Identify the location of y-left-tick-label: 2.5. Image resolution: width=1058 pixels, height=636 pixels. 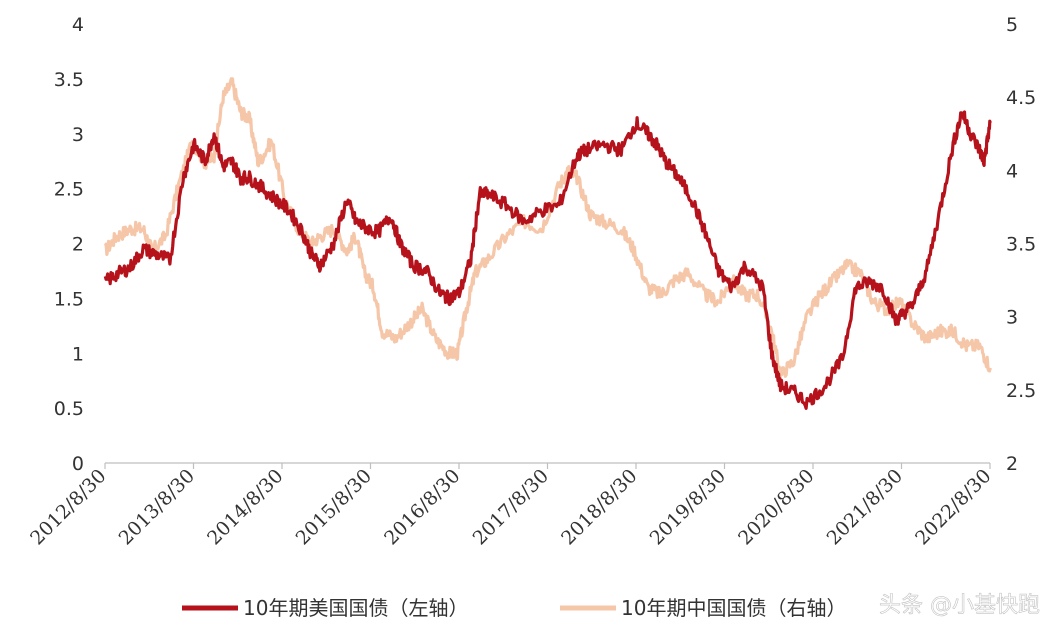
(69, 190).